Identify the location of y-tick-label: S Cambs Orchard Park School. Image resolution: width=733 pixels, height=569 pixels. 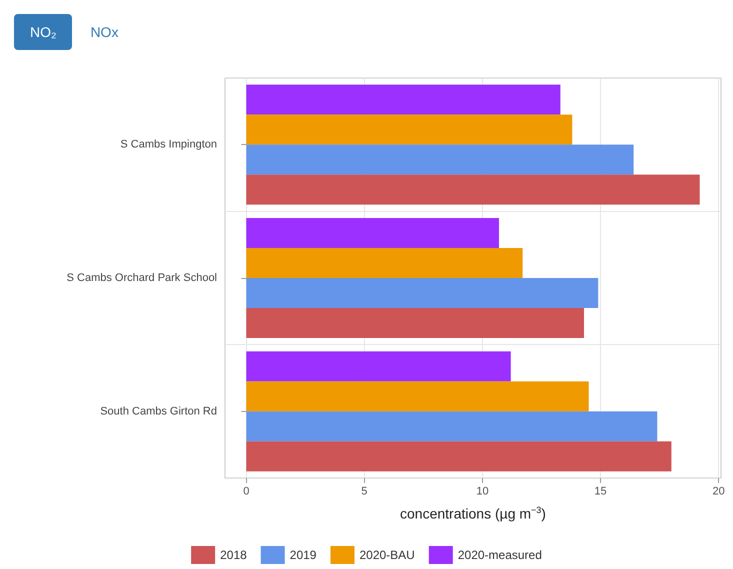
(141, 278).